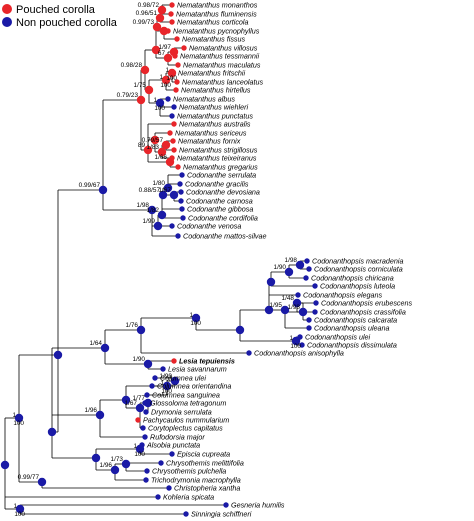 This screenshot has height=521, width=474. Describe the element at coordinates (189, 471) in the screenshot. I see `taxon-label: Chrysothemis pulchella` at that location.